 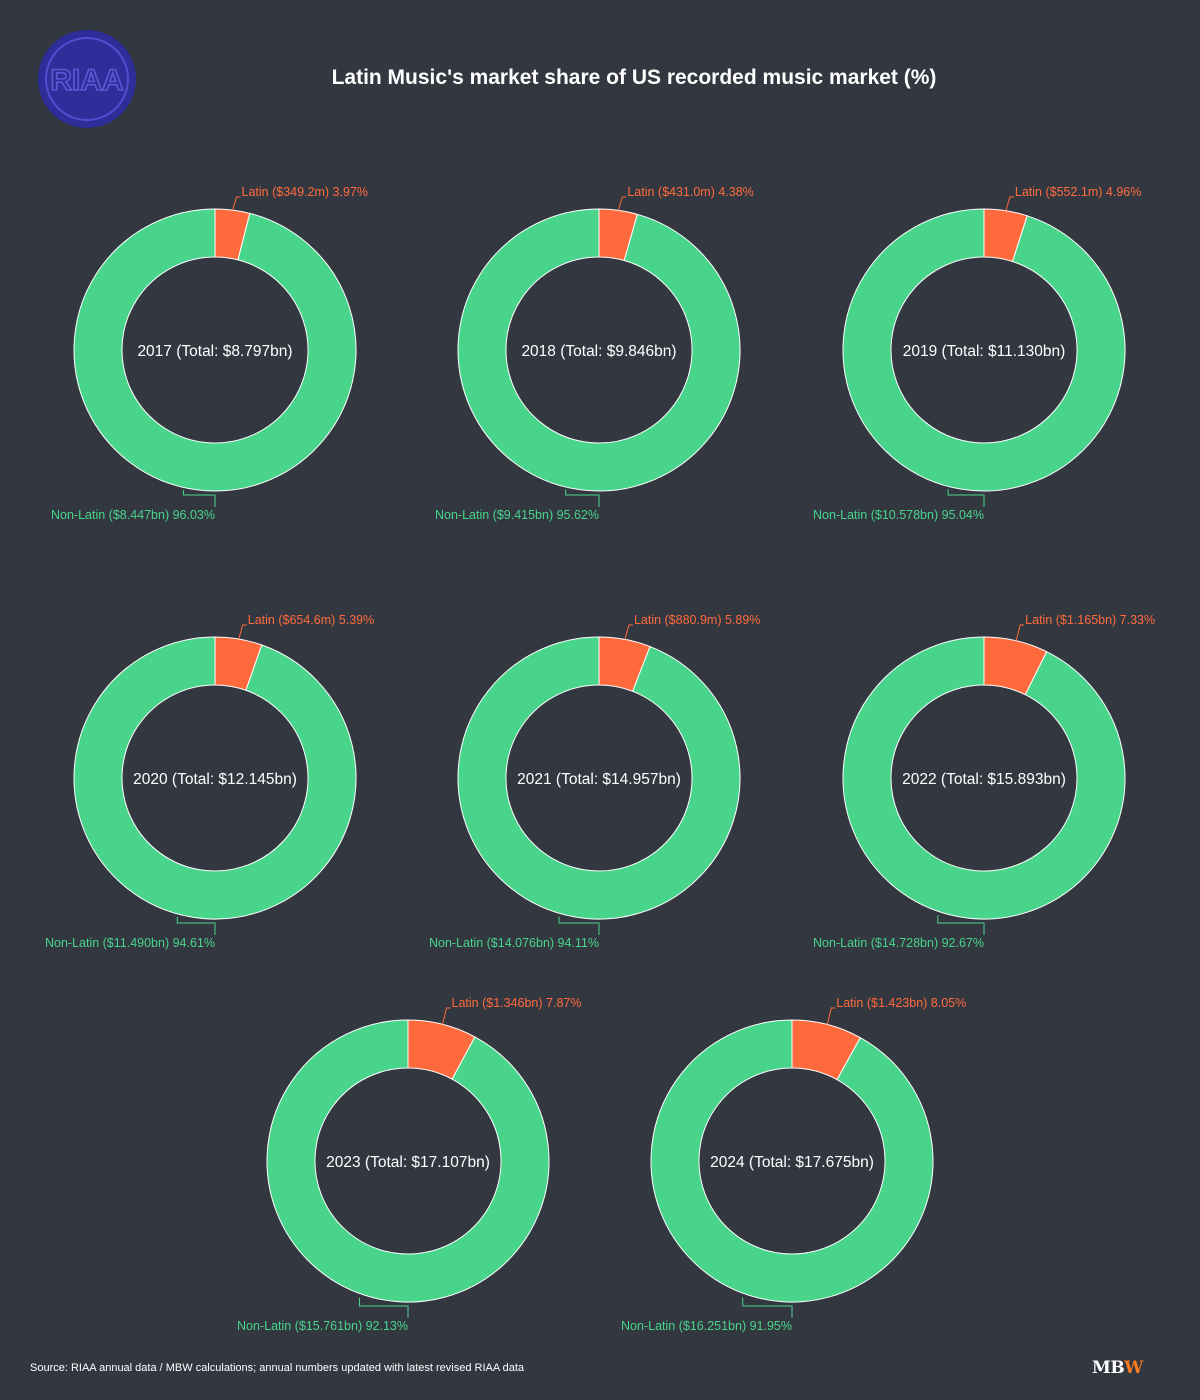 What do you see at coordinates (517, 1003) in the screenshot?
I see `latin-data-label: Latin ($1.346bn) 7.87%` at bounding box center [517, 1003].